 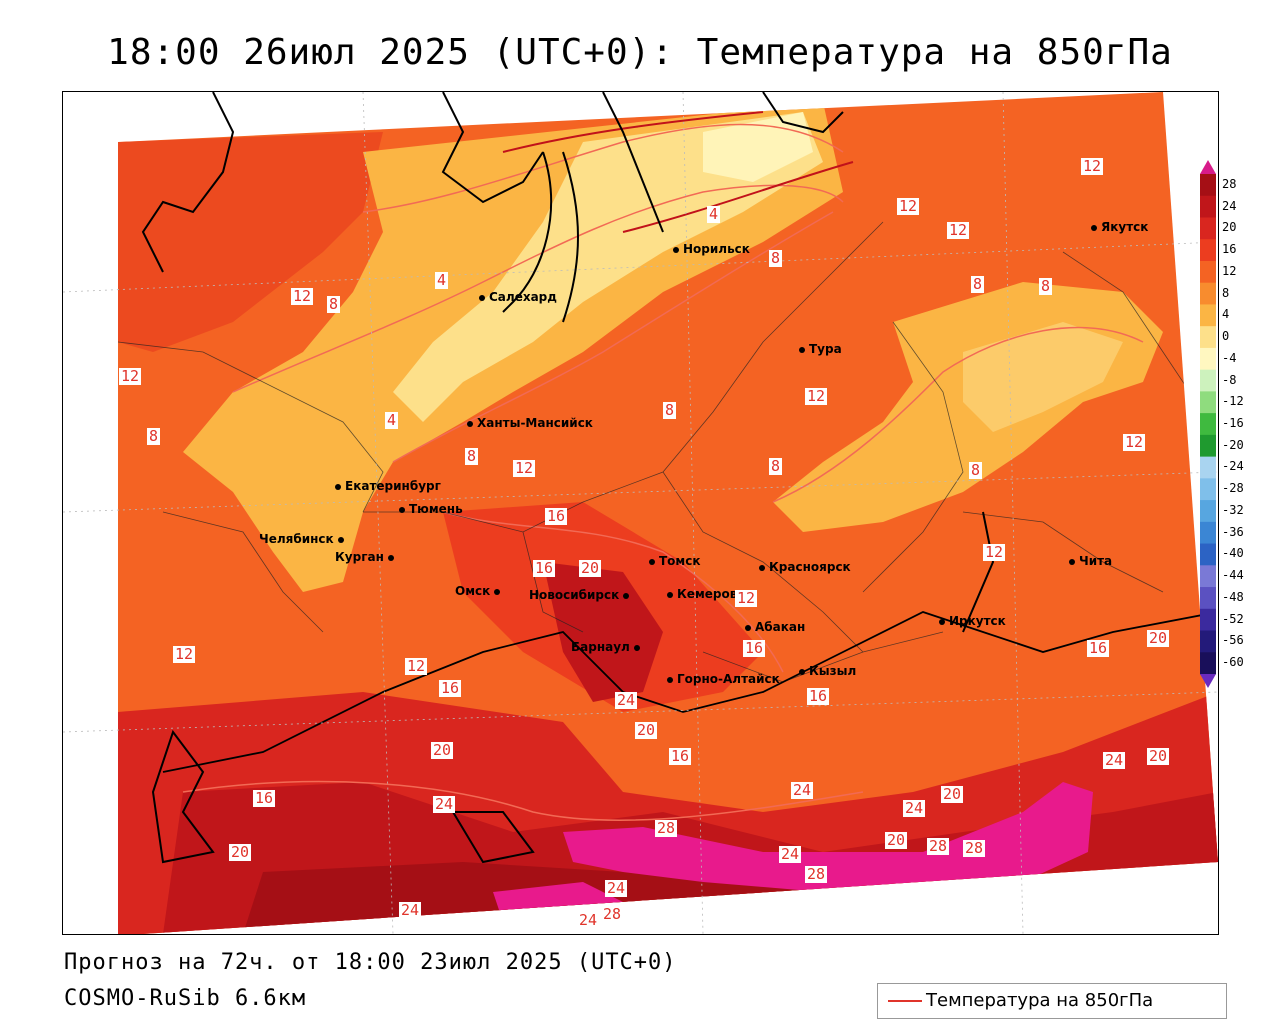 I want to click on city-salekhard: Салехард, so click(x=518, y=297).